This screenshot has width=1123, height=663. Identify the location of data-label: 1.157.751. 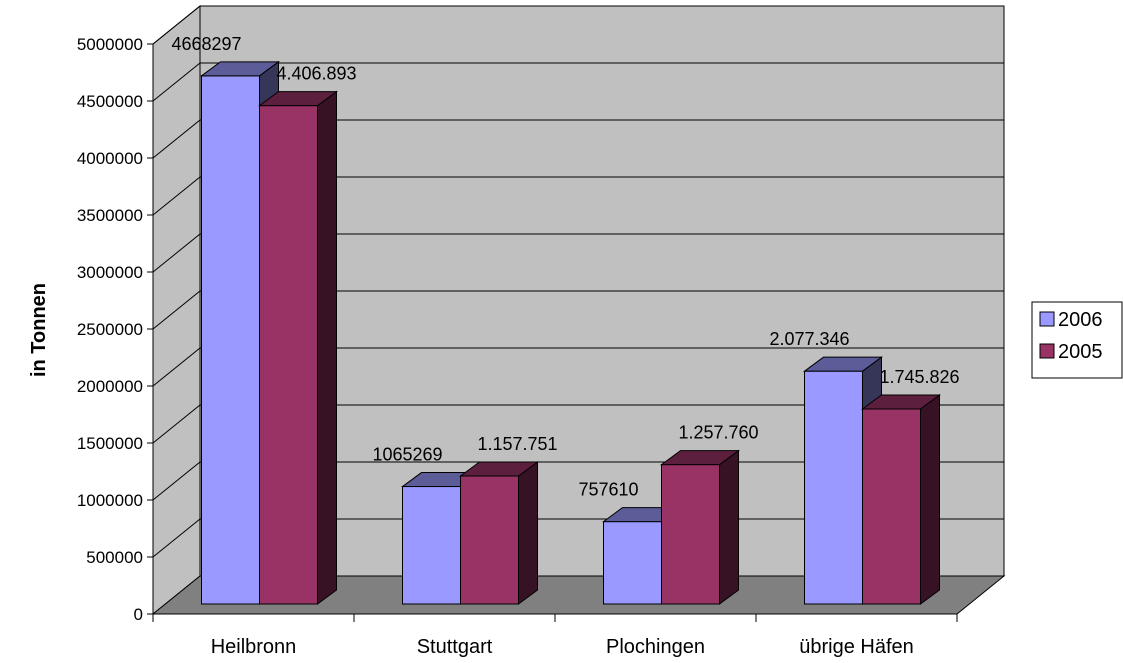
(517, 444).